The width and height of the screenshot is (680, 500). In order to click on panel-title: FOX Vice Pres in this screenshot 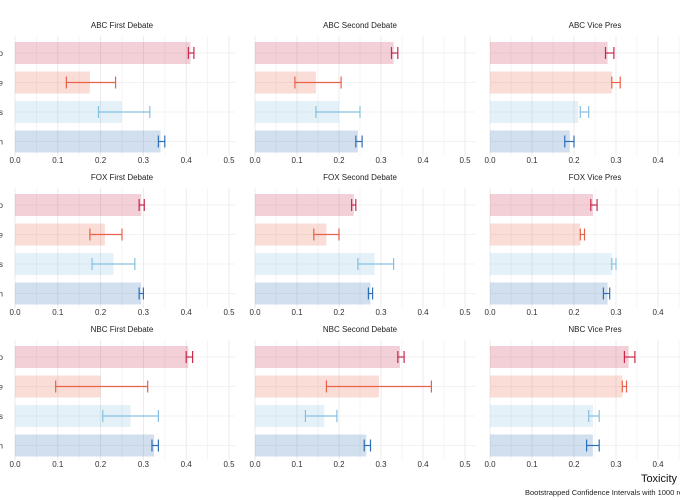, I will do `click(595, 177)`.